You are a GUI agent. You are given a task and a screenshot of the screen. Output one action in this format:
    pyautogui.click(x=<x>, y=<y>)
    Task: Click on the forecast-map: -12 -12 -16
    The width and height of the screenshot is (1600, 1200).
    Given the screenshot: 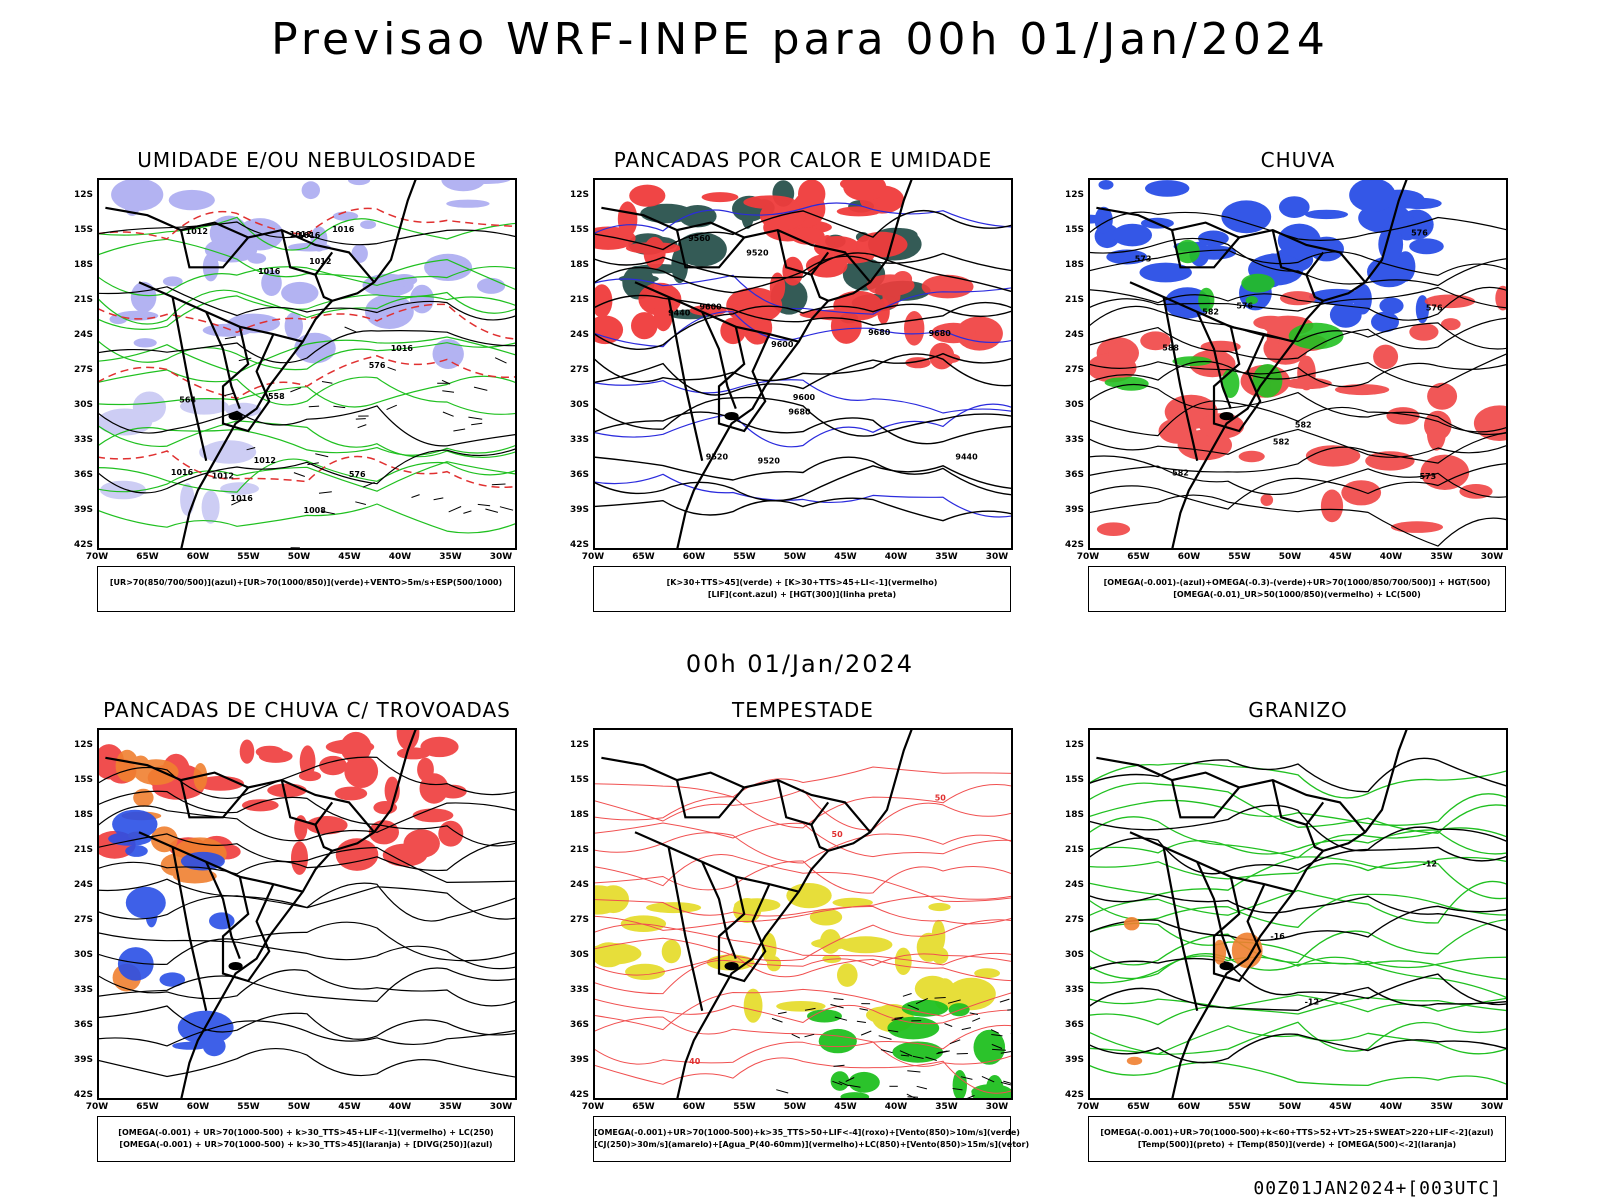 What is the action you would take?
    pyautogui.click(x=1298, y=913)
    